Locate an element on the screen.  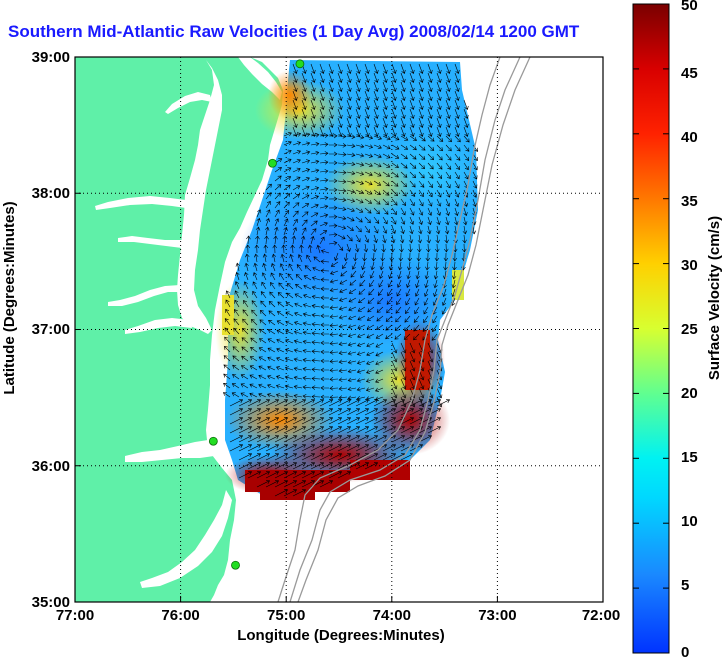
colorbar-tick-label: 40 is located at coordinates (689, 137).